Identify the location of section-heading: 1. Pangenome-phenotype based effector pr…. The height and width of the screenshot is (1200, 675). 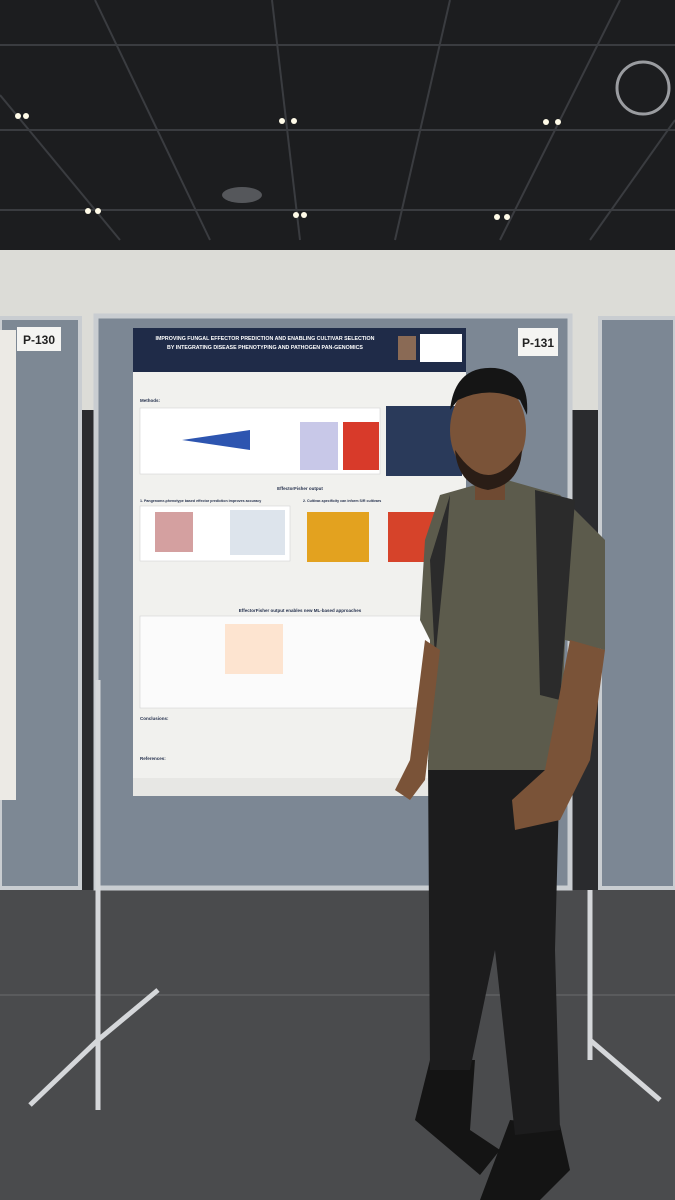
(200, 501).